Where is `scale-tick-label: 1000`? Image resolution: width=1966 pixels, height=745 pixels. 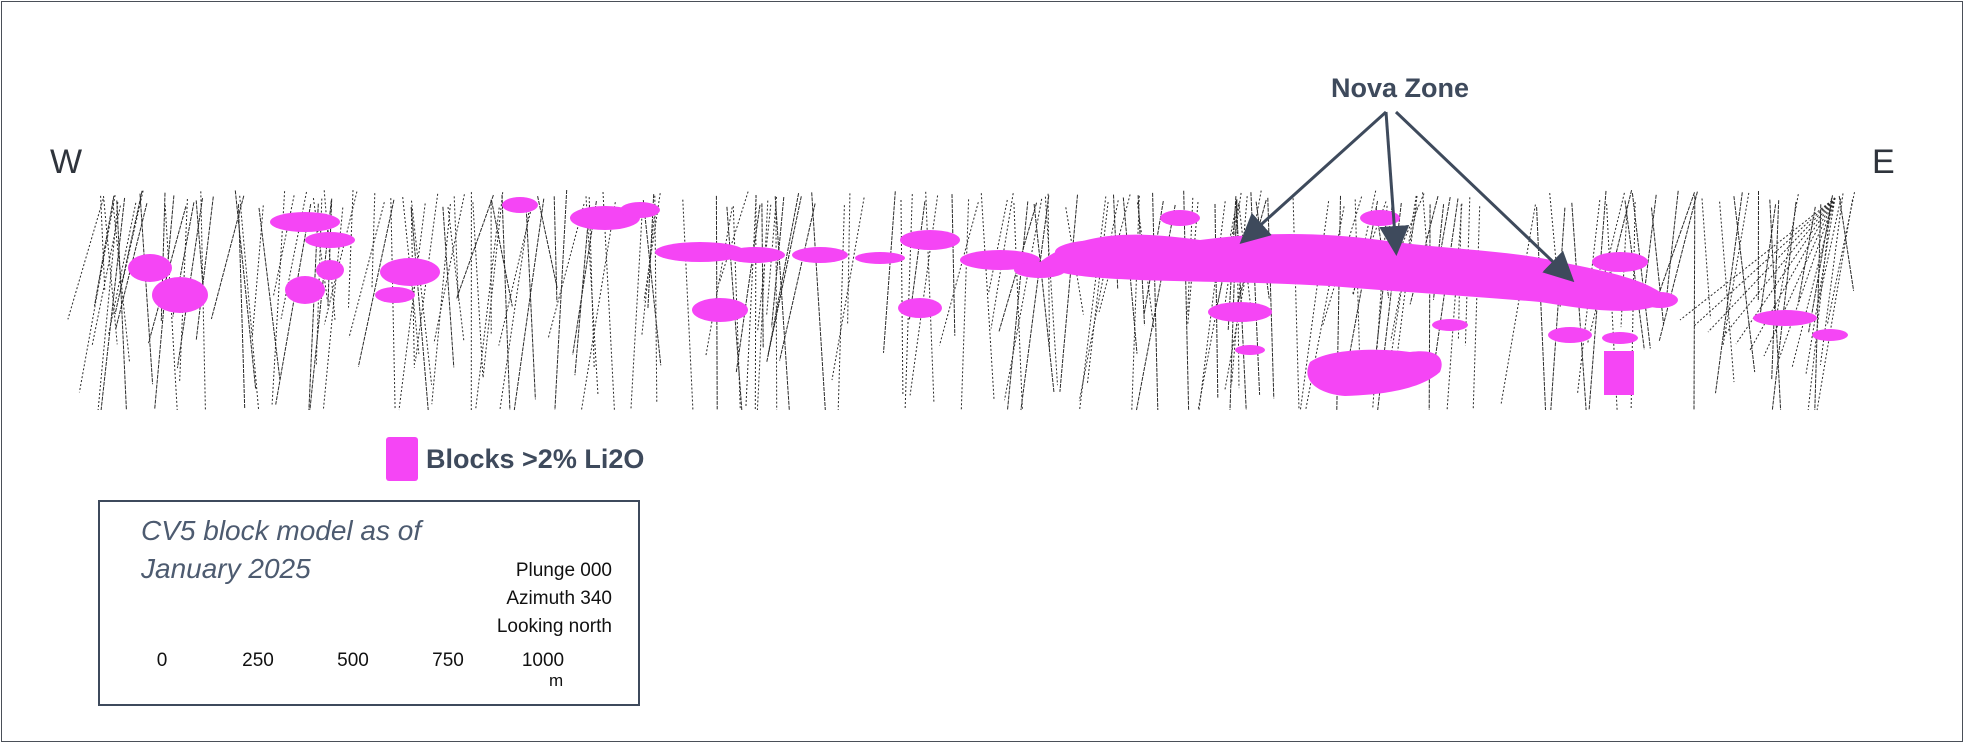 scale-tick-label: 1000 is located at coordinates (543, 660).